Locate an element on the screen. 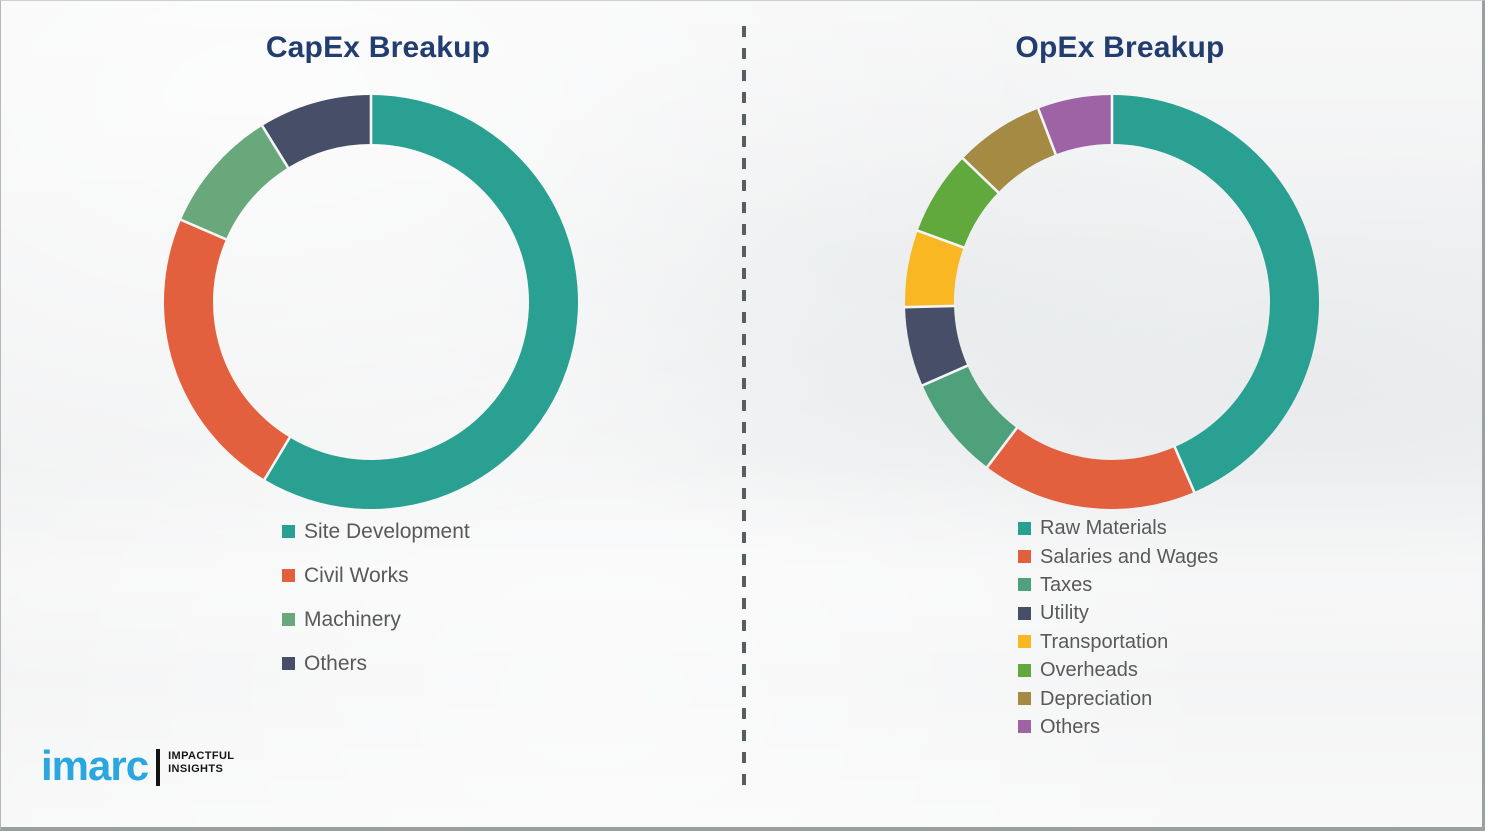  legend-swatch-overheads is located at coordinates (1024, 670).